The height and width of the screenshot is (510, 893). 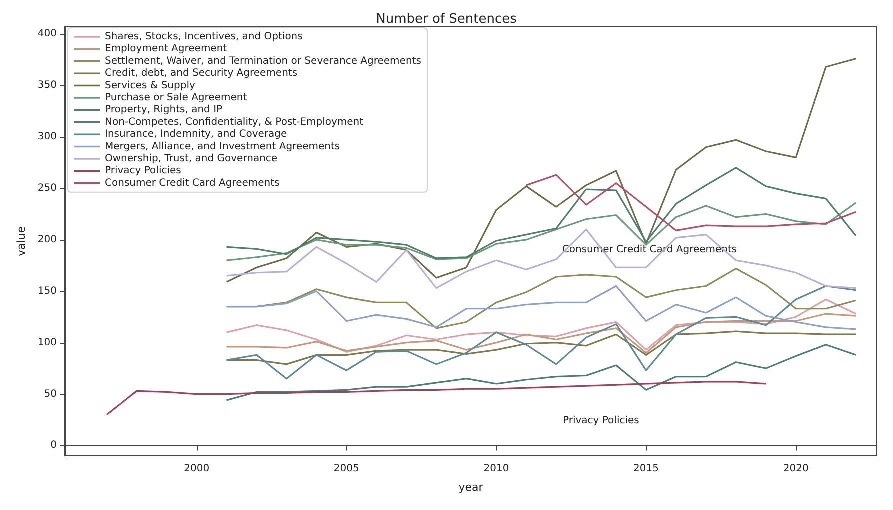 I want to click on x-tick-label: 2015, so click(x=647, y=469).